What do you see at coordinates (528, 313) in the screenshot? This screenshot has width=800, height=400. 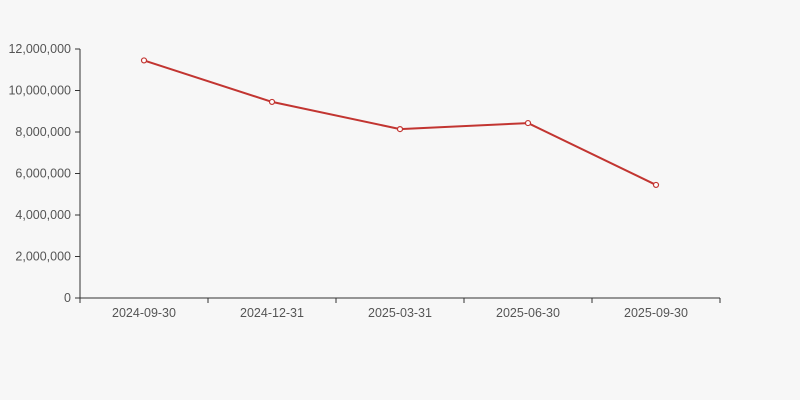 I see `x-axis-tick-label: 2025-06-30` at bounding box center [528, 313].